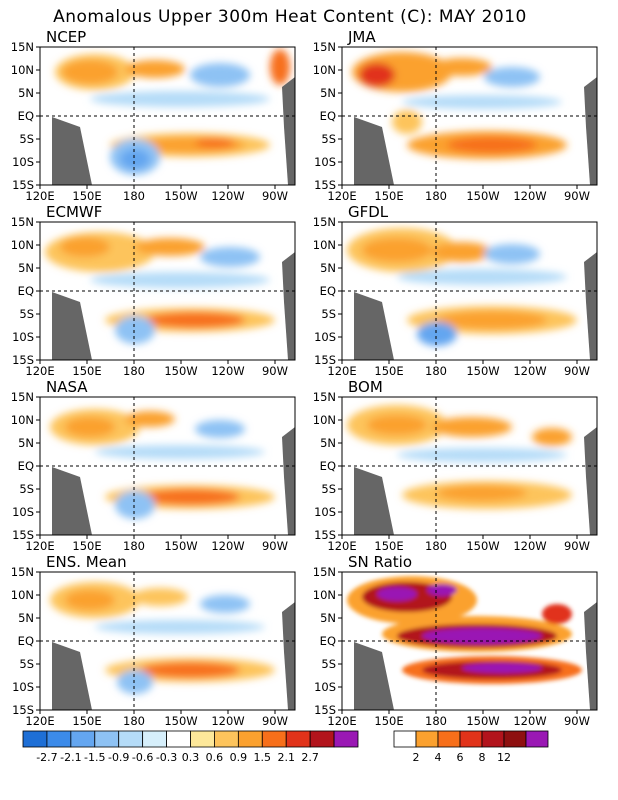  I want to click on panel-title: NASA, so click(67, 387).